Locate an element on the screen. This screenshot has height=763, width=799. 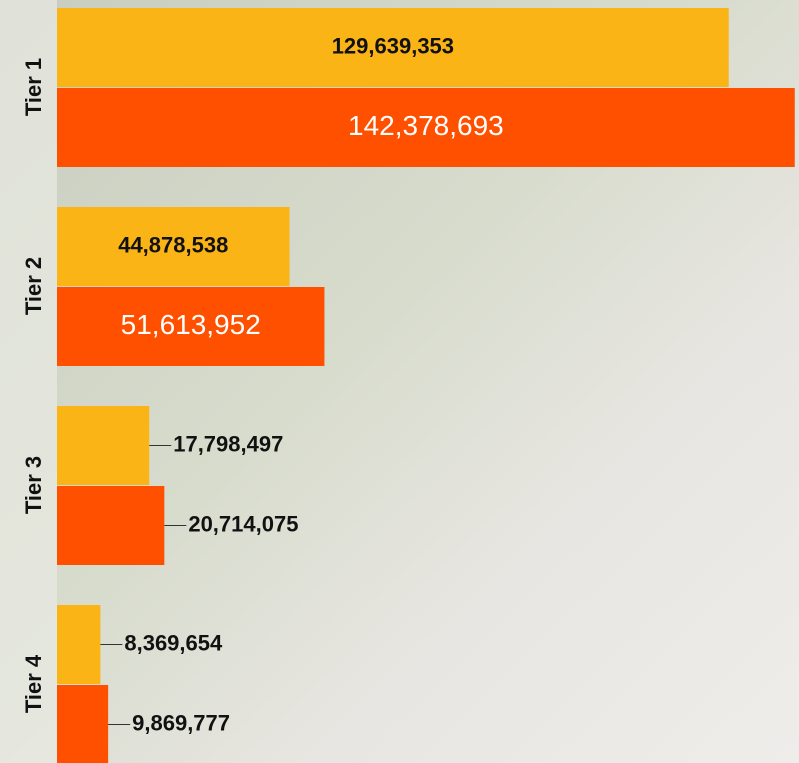
value-label: 129,639,353 is located at coordinates (393, 45).